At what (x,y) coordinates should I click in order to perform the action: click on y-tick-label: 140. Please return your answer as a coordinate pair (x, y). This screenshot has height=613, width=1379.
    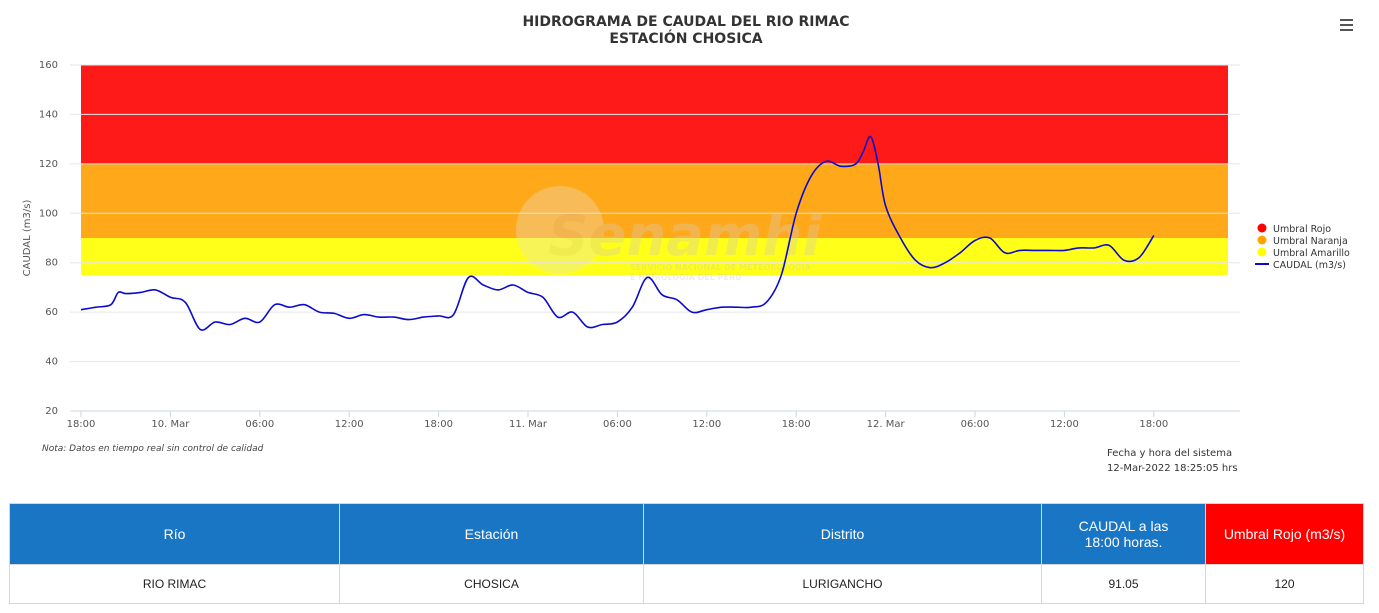
    Looking at the image, I should click on (48, 114).